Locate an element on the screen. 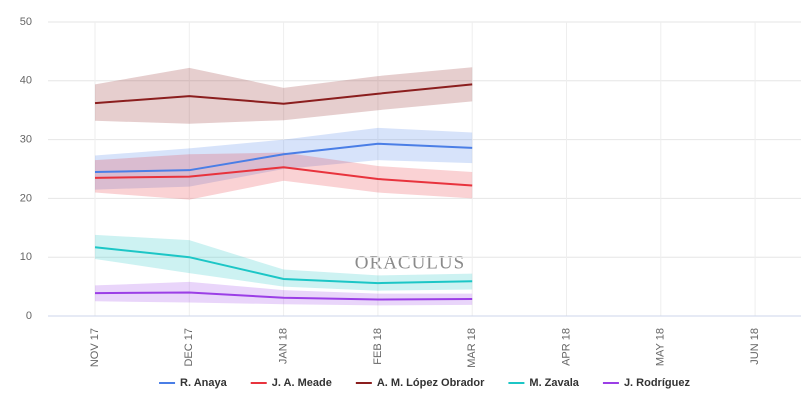  y-tick-label: 30 is located at coordinates (26, 140).